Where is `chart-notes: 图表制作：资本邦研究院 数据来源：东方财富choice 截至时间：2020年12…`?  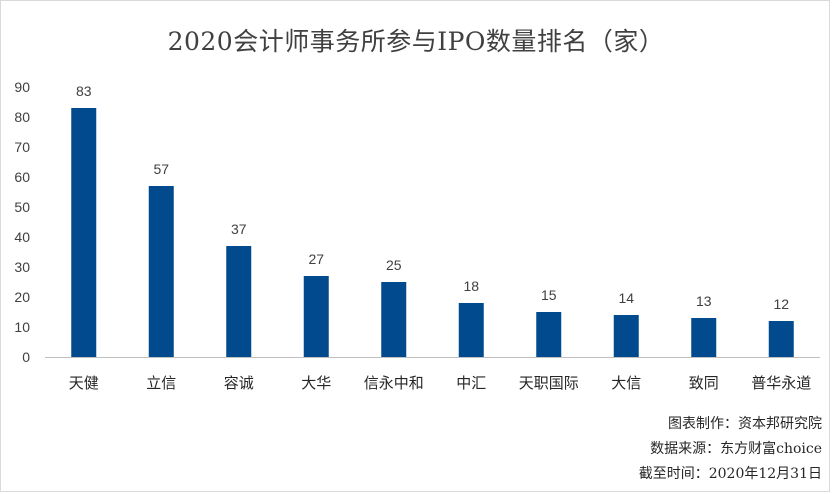 chart-notes: 图表制作：资本邦研究院 数据来源：东方财富choice 截至时间：2020年12… is located at coordinates (730, 449).